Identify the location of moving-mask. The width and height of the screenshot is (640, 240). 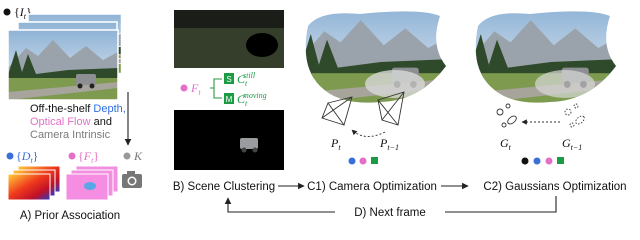
(229, 140).